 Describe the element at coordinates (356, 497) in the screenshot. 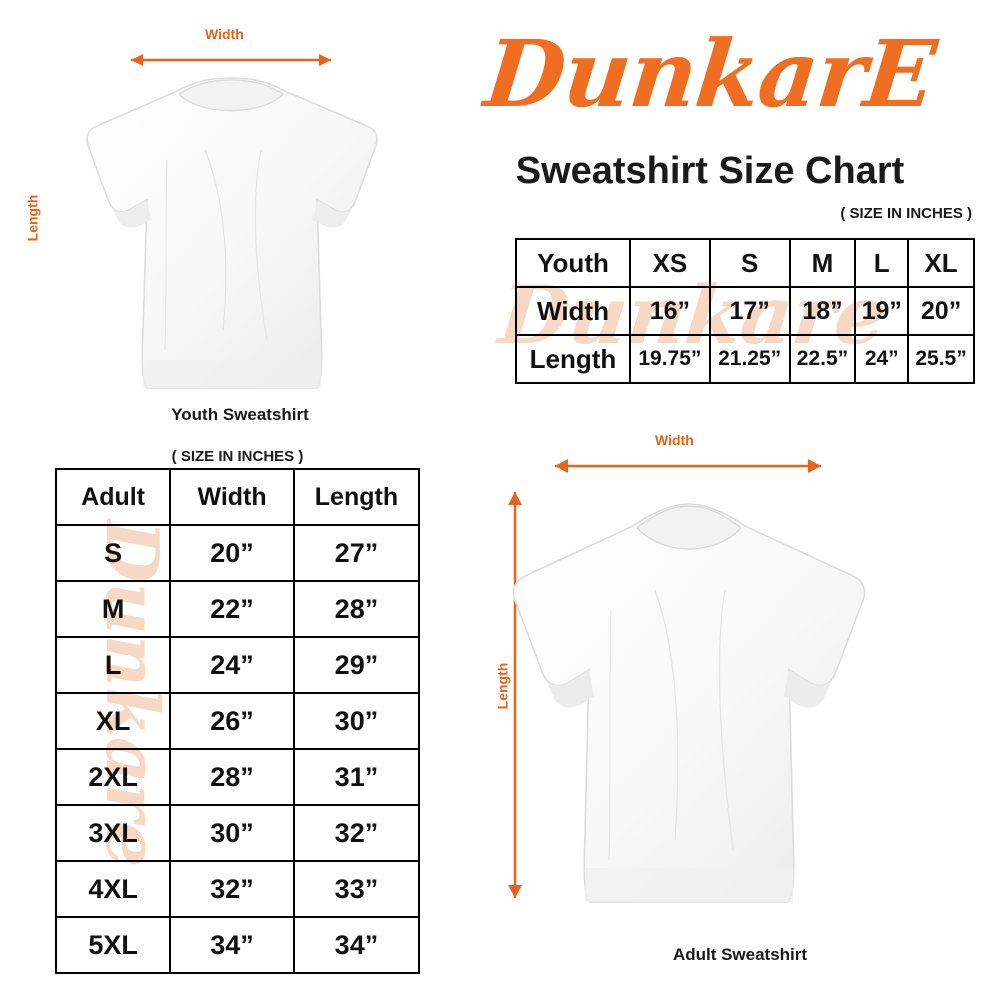

I see `adult-col-length: Length` at that location.